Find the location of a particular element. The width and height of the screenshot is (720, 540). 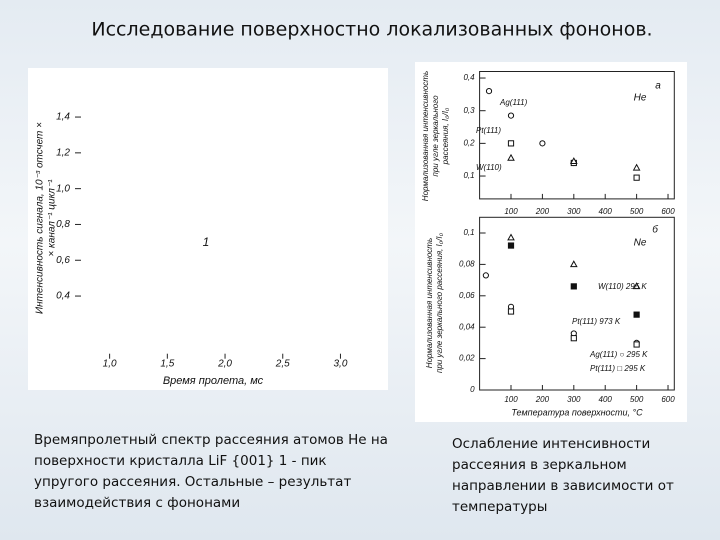

annotation: а is located at coordinates (658, 86).